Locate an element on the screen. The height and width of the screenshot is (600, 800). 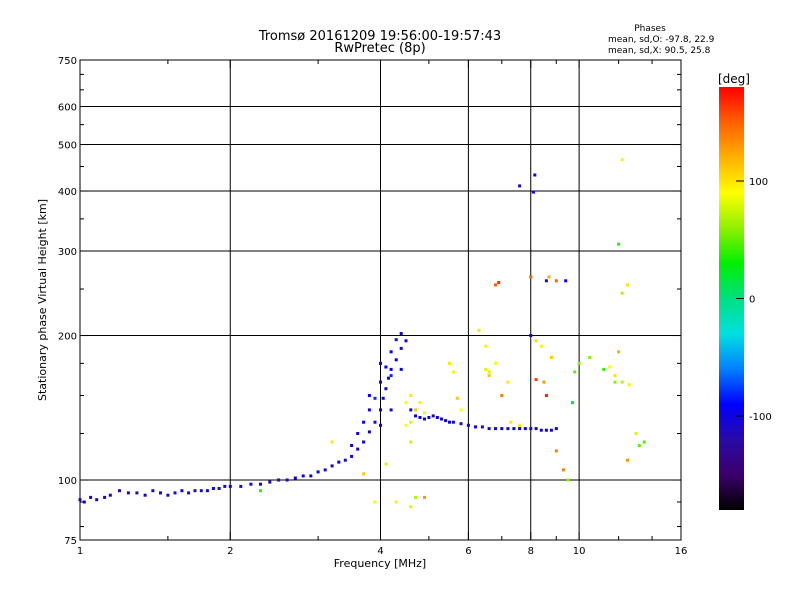
colorbar-tick-label: 0 is located at coordinates (752, 300).